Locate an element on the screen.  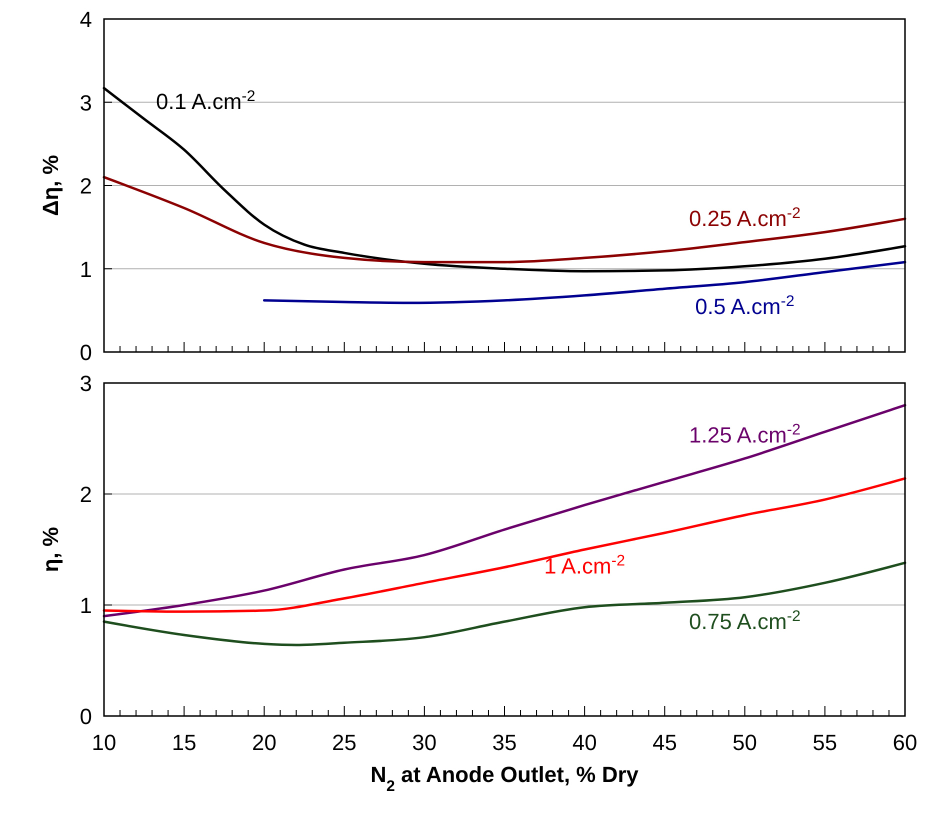
y-tick-label: 4 is located at coordinates (86, 19).